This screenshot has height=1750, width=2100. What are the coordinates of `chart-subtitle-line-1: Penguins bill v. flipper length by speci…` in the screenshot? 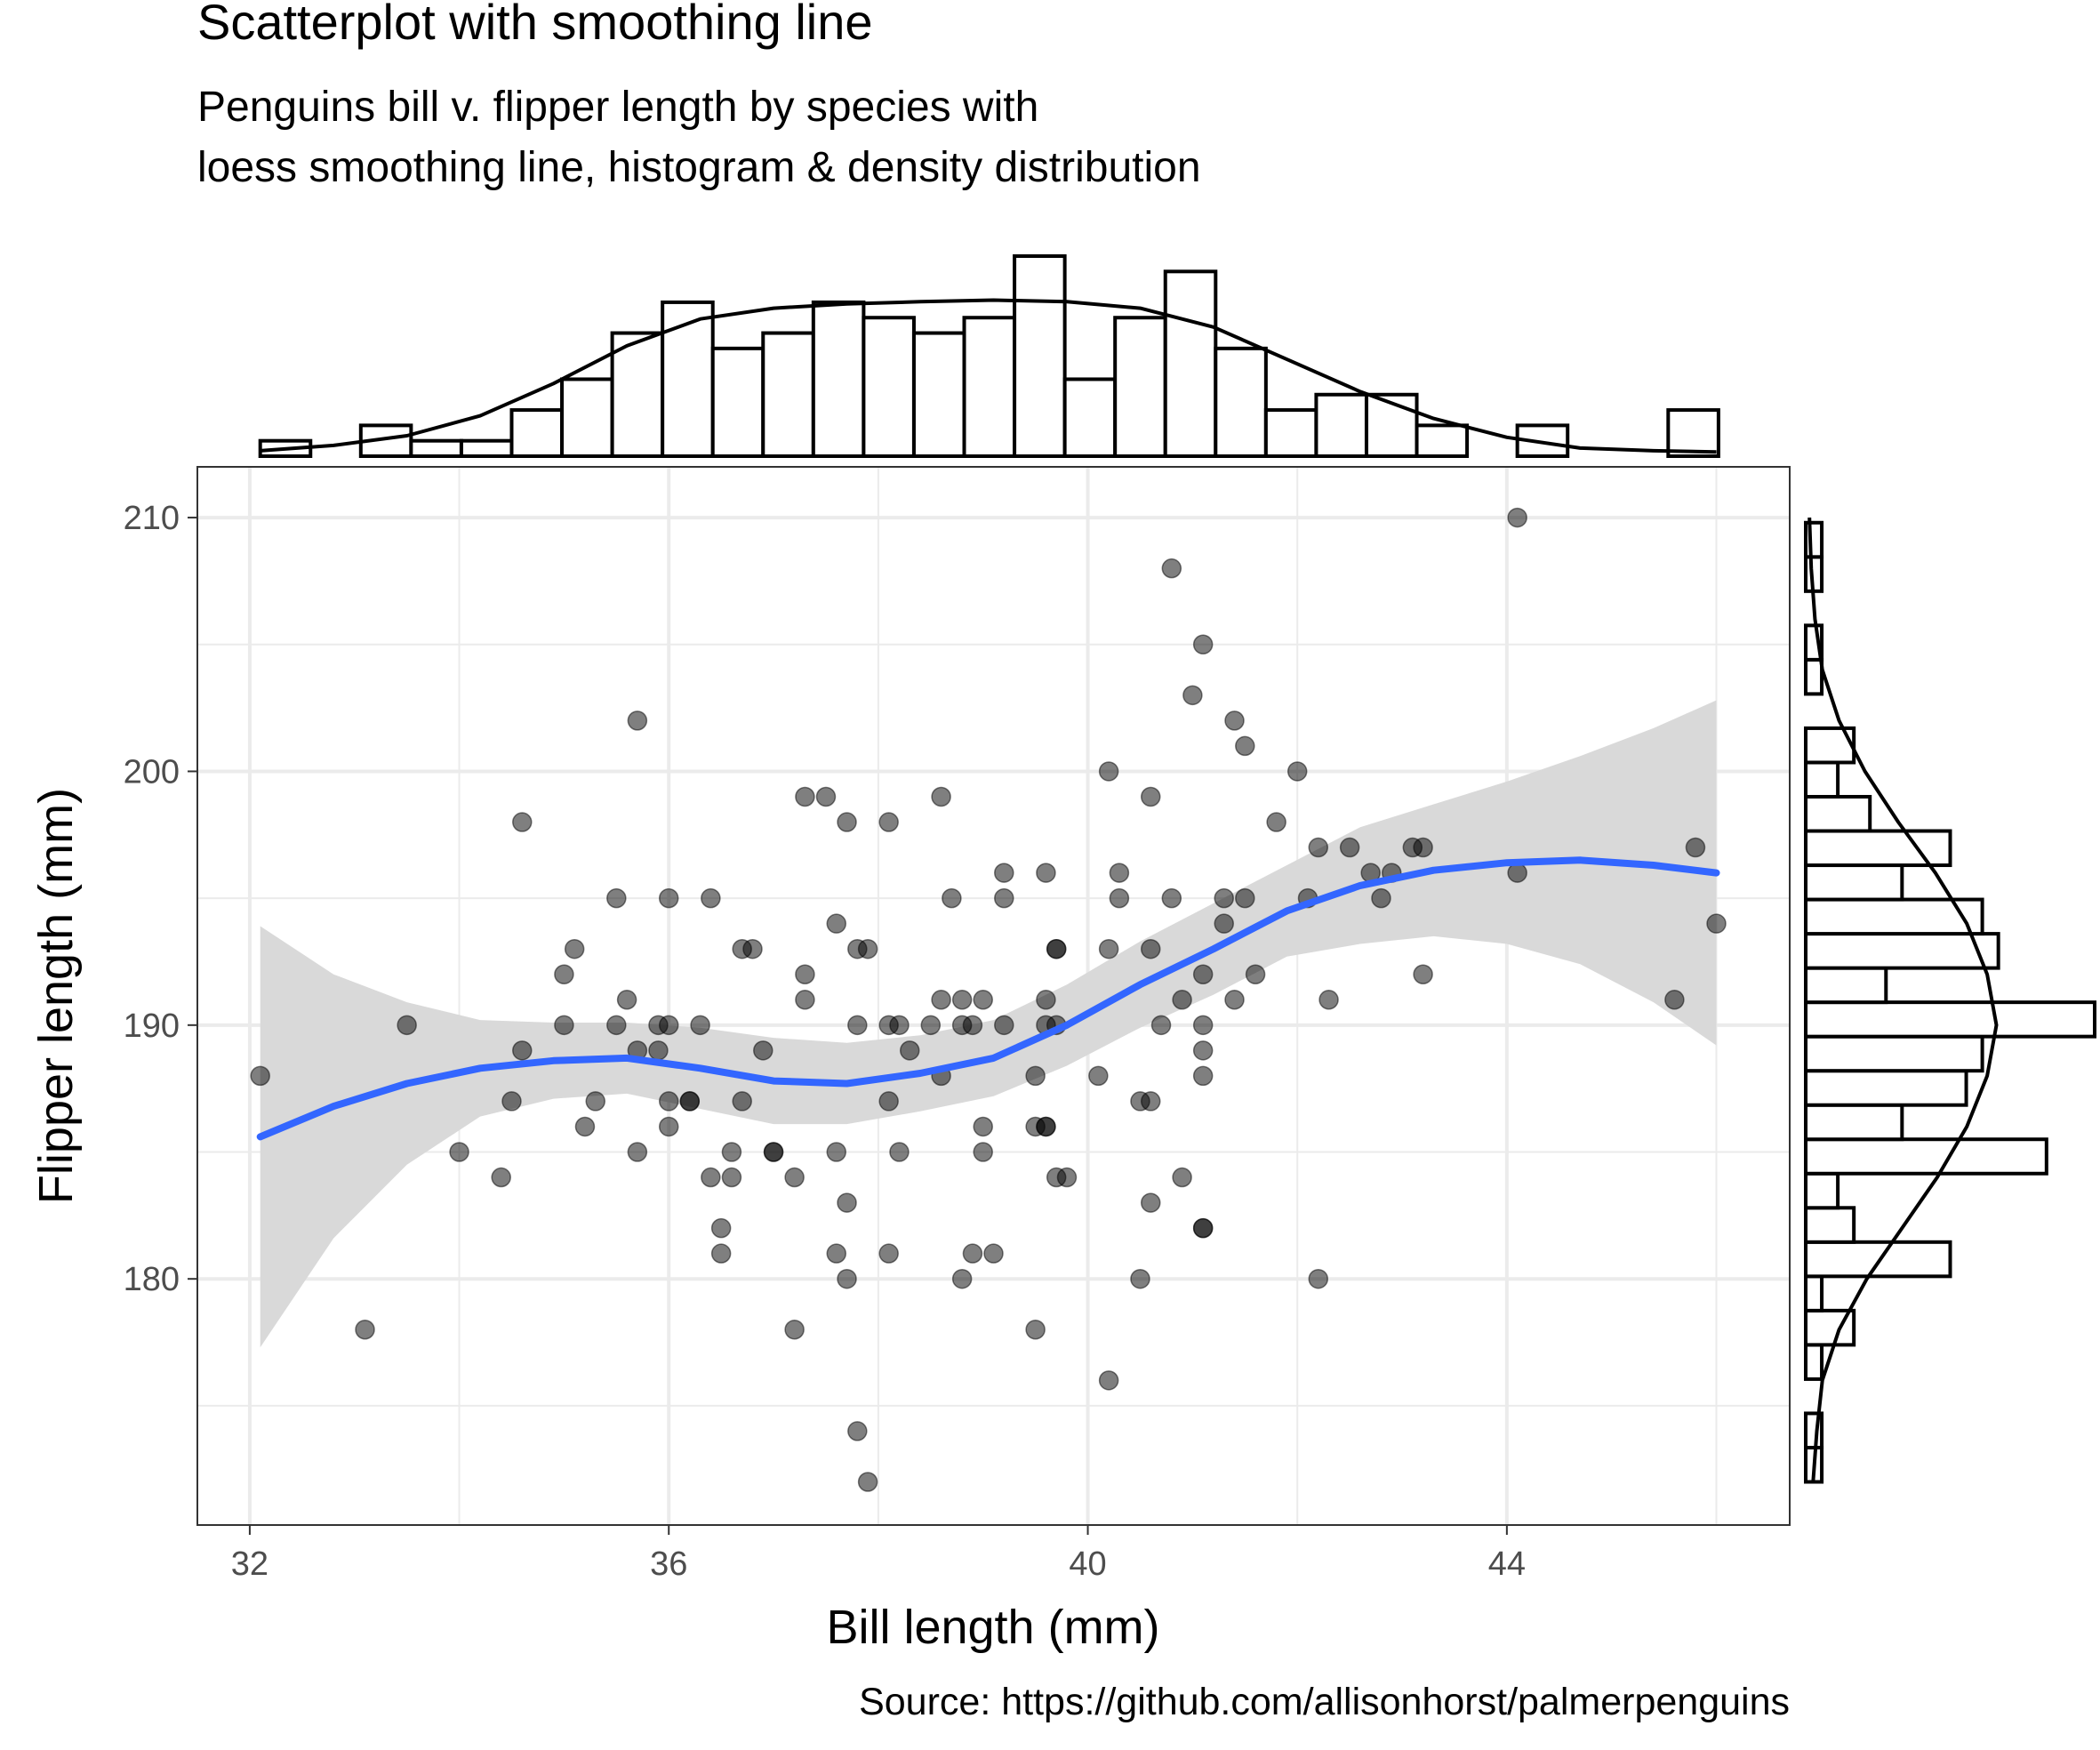 It's located at (618, 108).